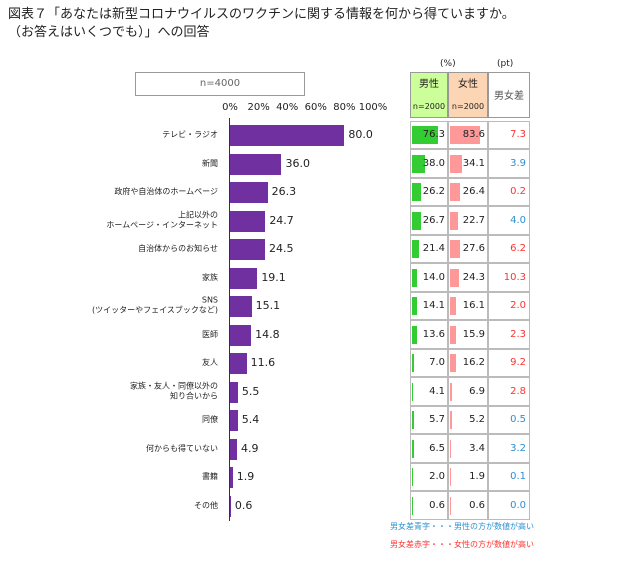 The width and height of the screenshot is (640, 572). What do you see at coordinates (273, 277) in the screenshot?
I see `value-label: 19.1` at bounding box center [273, 277].